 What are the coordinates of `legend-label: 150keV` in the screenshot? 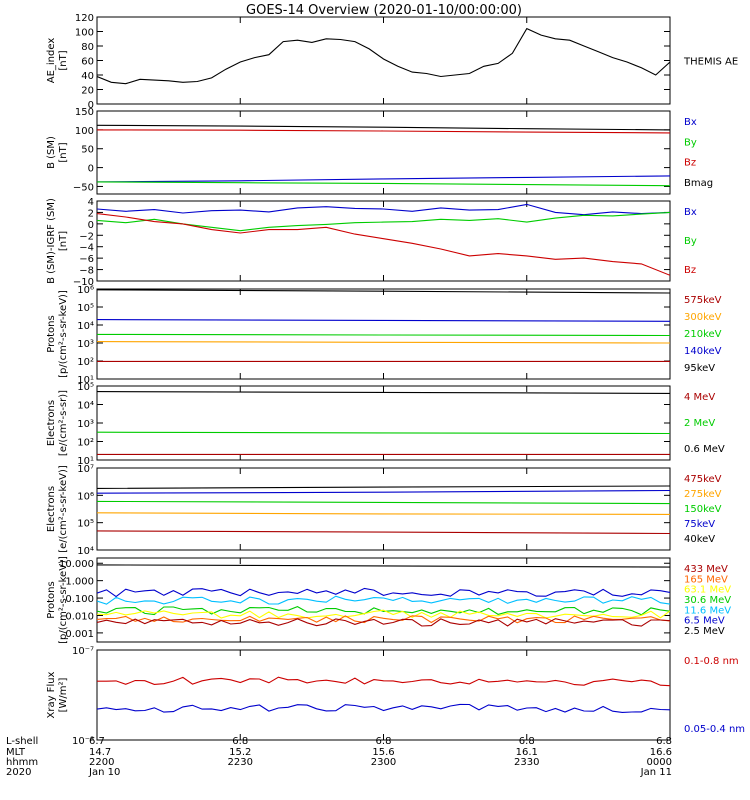 It's located at (703, 509).